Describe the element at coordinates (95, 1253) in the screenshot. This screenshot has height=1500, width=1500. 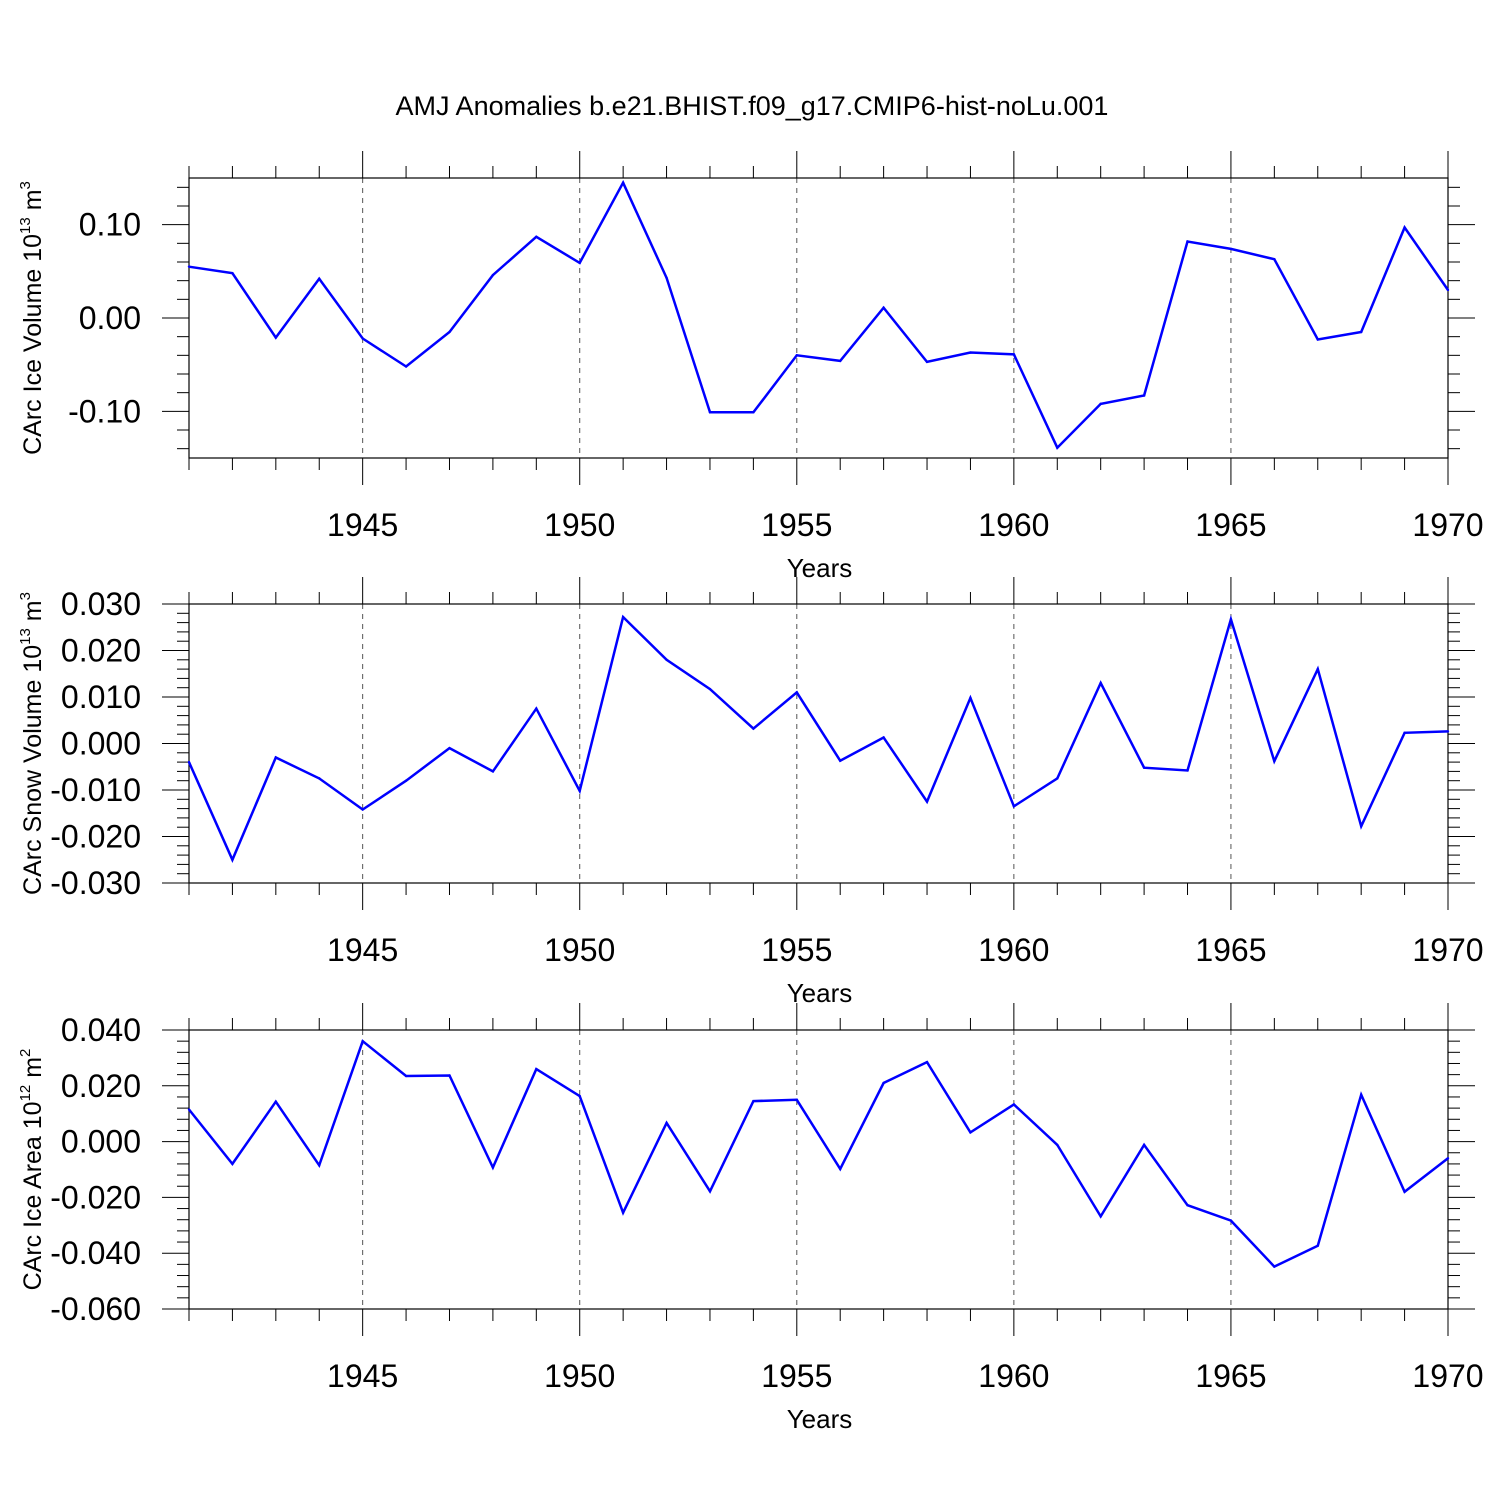
I see `y-tick-label: -0.040` at that location.